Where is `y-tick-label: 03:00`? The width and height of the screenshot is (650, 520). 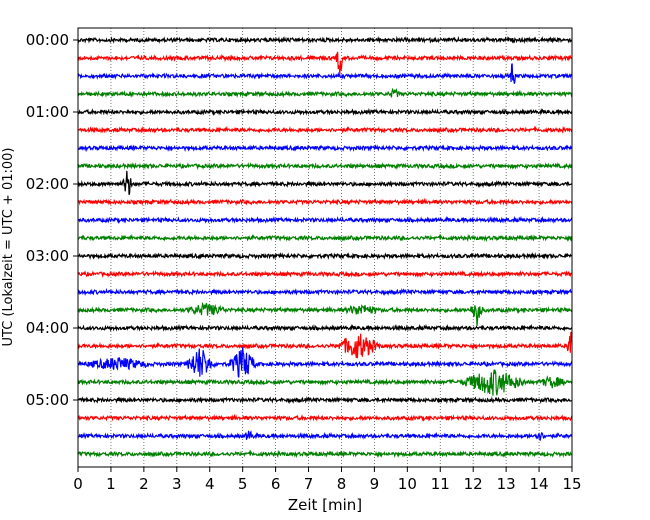 y-tick-label: 03:00 is located at coordinates (47, 256).